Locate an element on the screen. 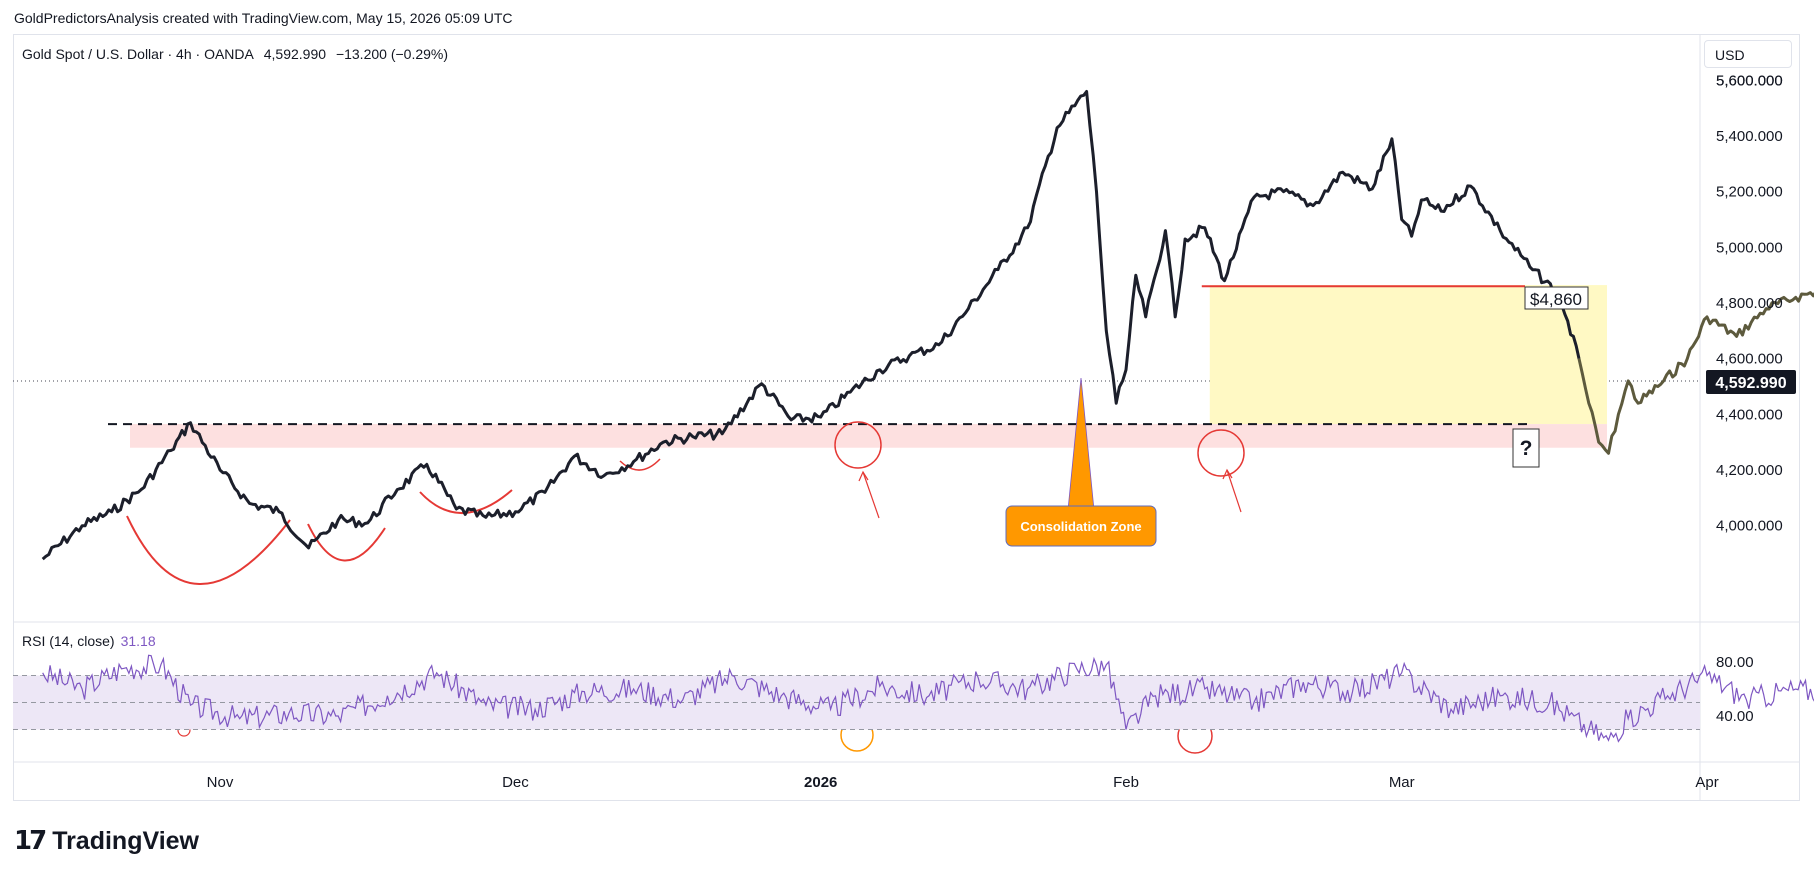 Image resolution: width=1814 pixels, height=877 pixels. rsi-line is located at coordinates (928, 698).